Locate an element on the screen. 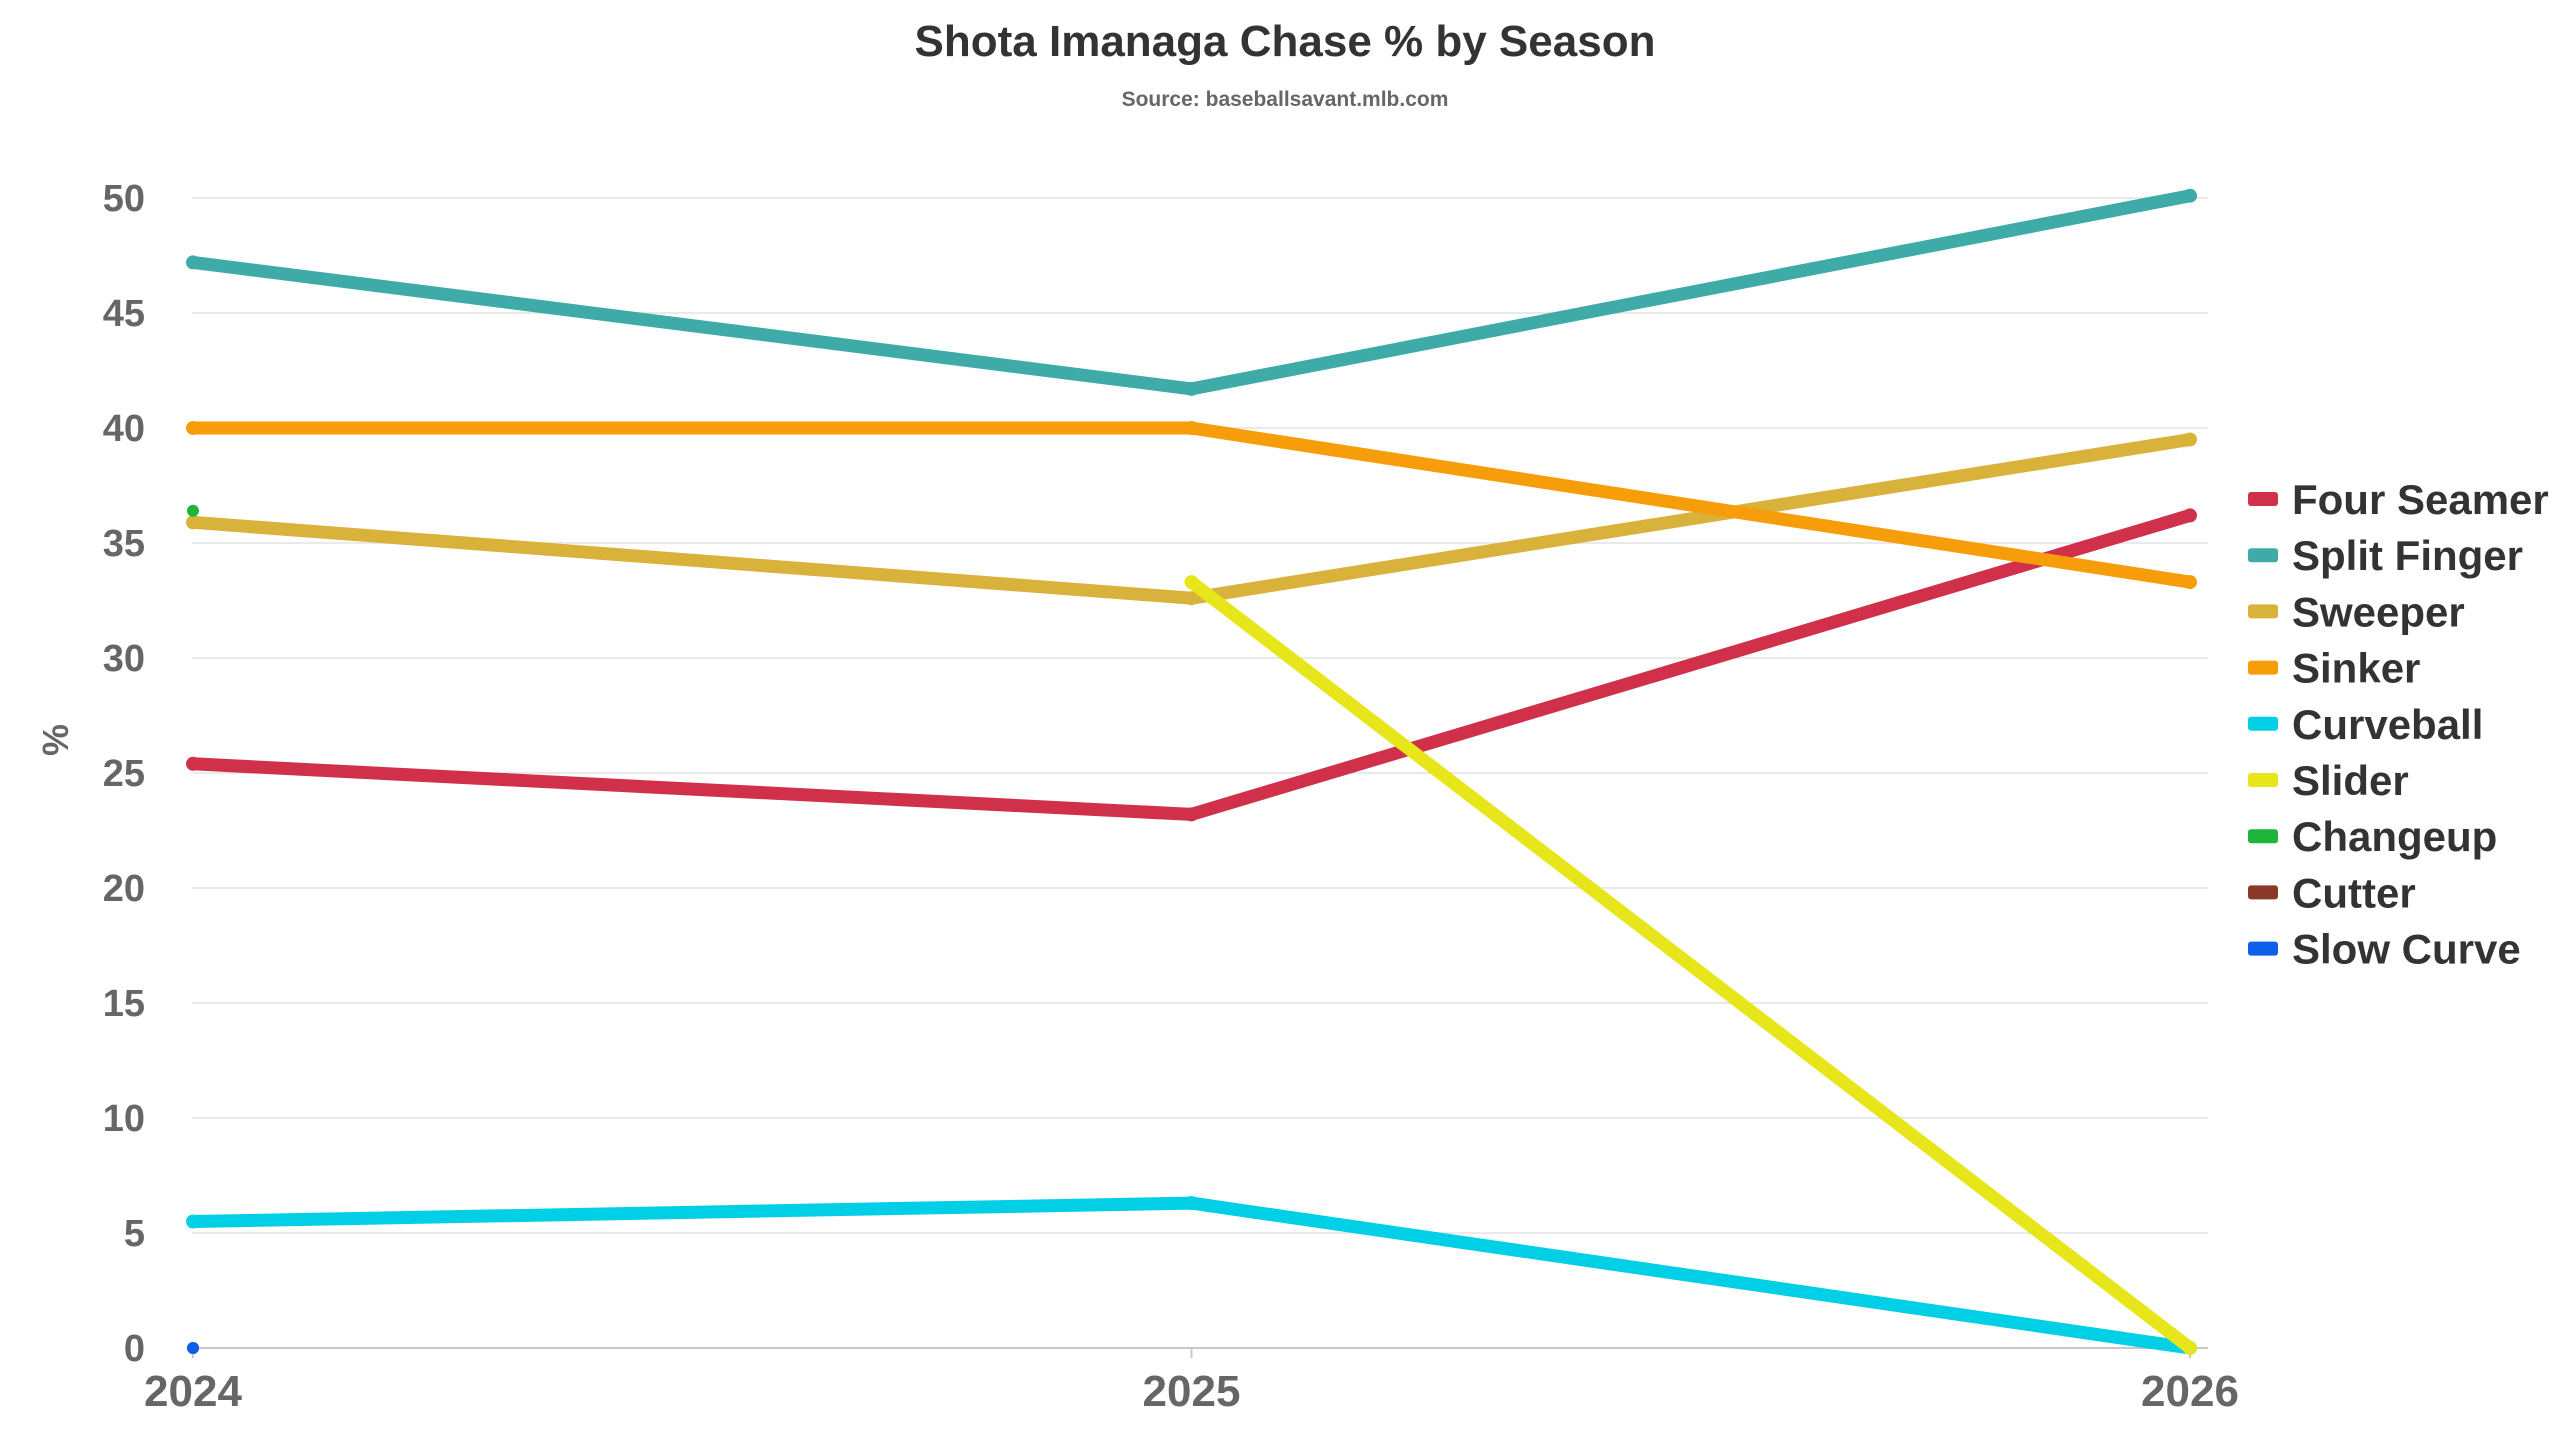  legend-item: Sinker is located at coordinates (2334, 668).